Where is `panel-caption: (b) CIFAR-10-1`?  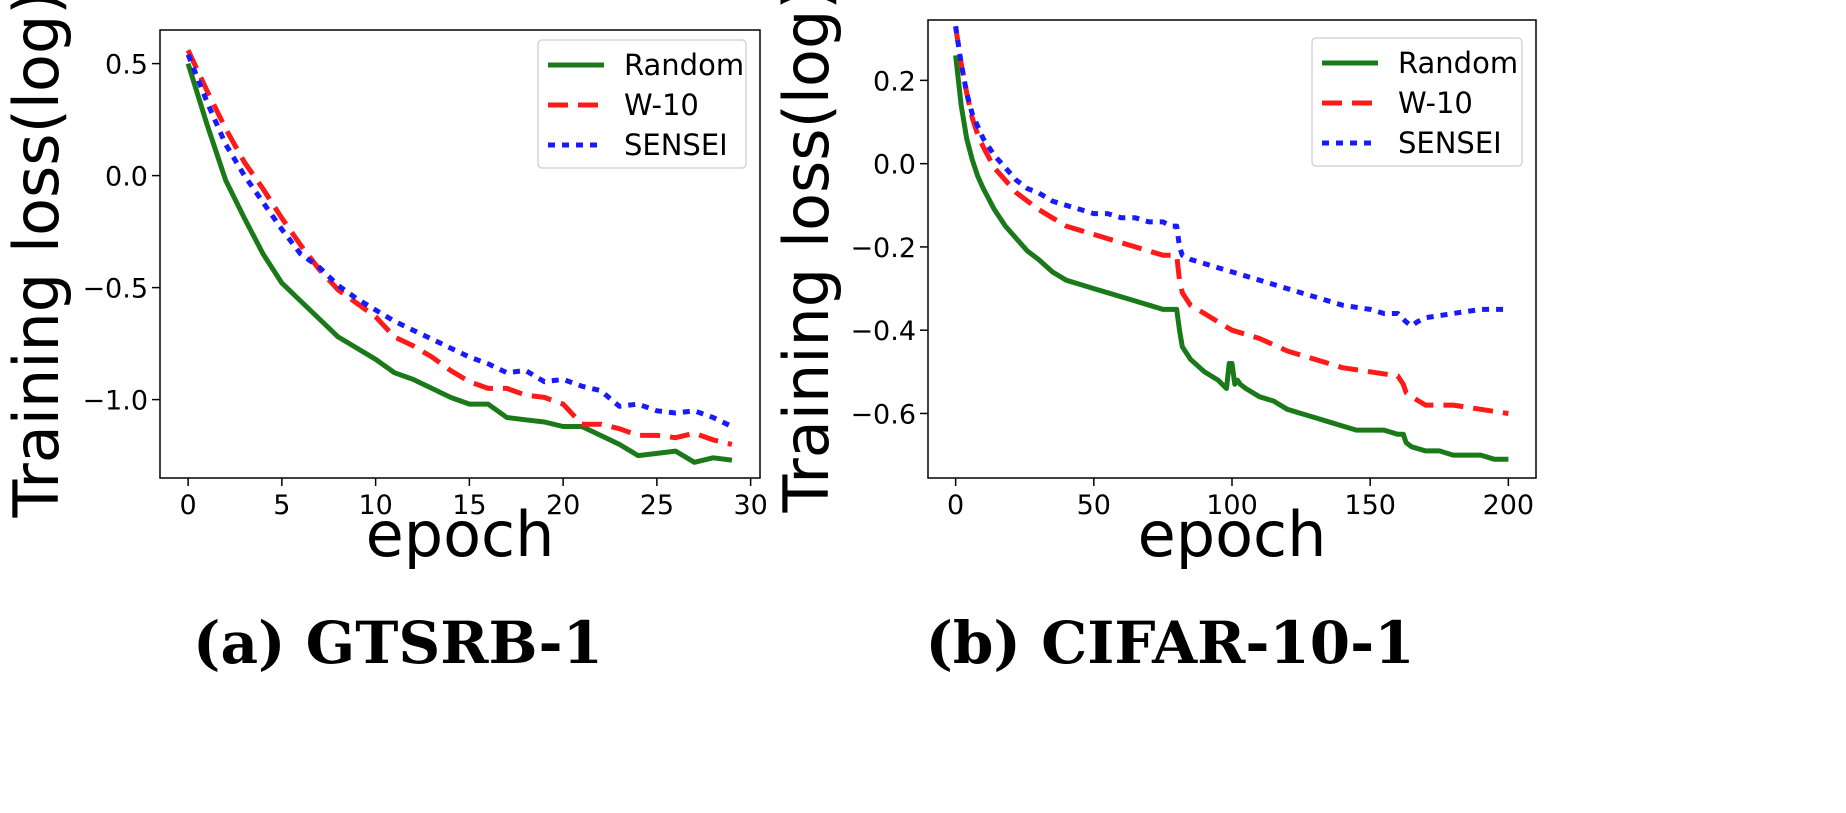
panel-caption: (b) CIFAR-10-1 is located at coordinates (1169, 643).